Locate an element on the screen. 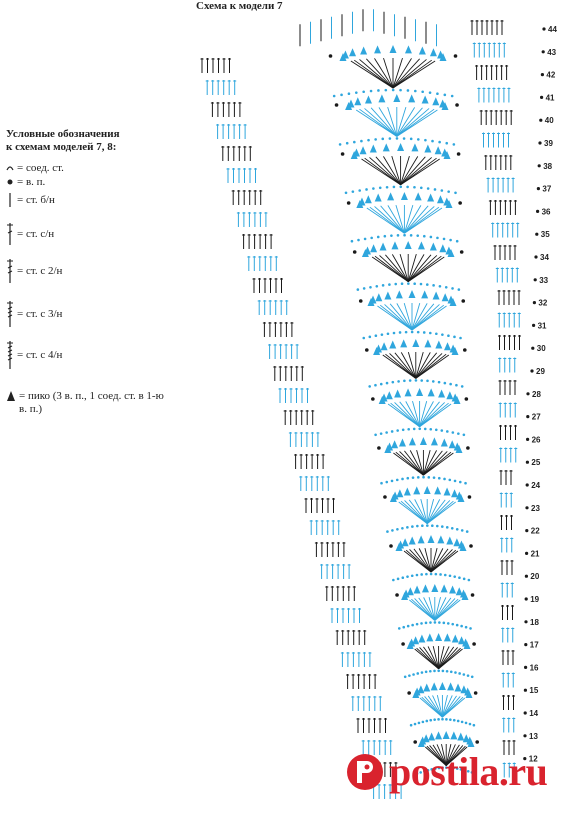 The width and height of the screenshot is (565, 820). row-number: 31 is located at coordinates (542, 325).